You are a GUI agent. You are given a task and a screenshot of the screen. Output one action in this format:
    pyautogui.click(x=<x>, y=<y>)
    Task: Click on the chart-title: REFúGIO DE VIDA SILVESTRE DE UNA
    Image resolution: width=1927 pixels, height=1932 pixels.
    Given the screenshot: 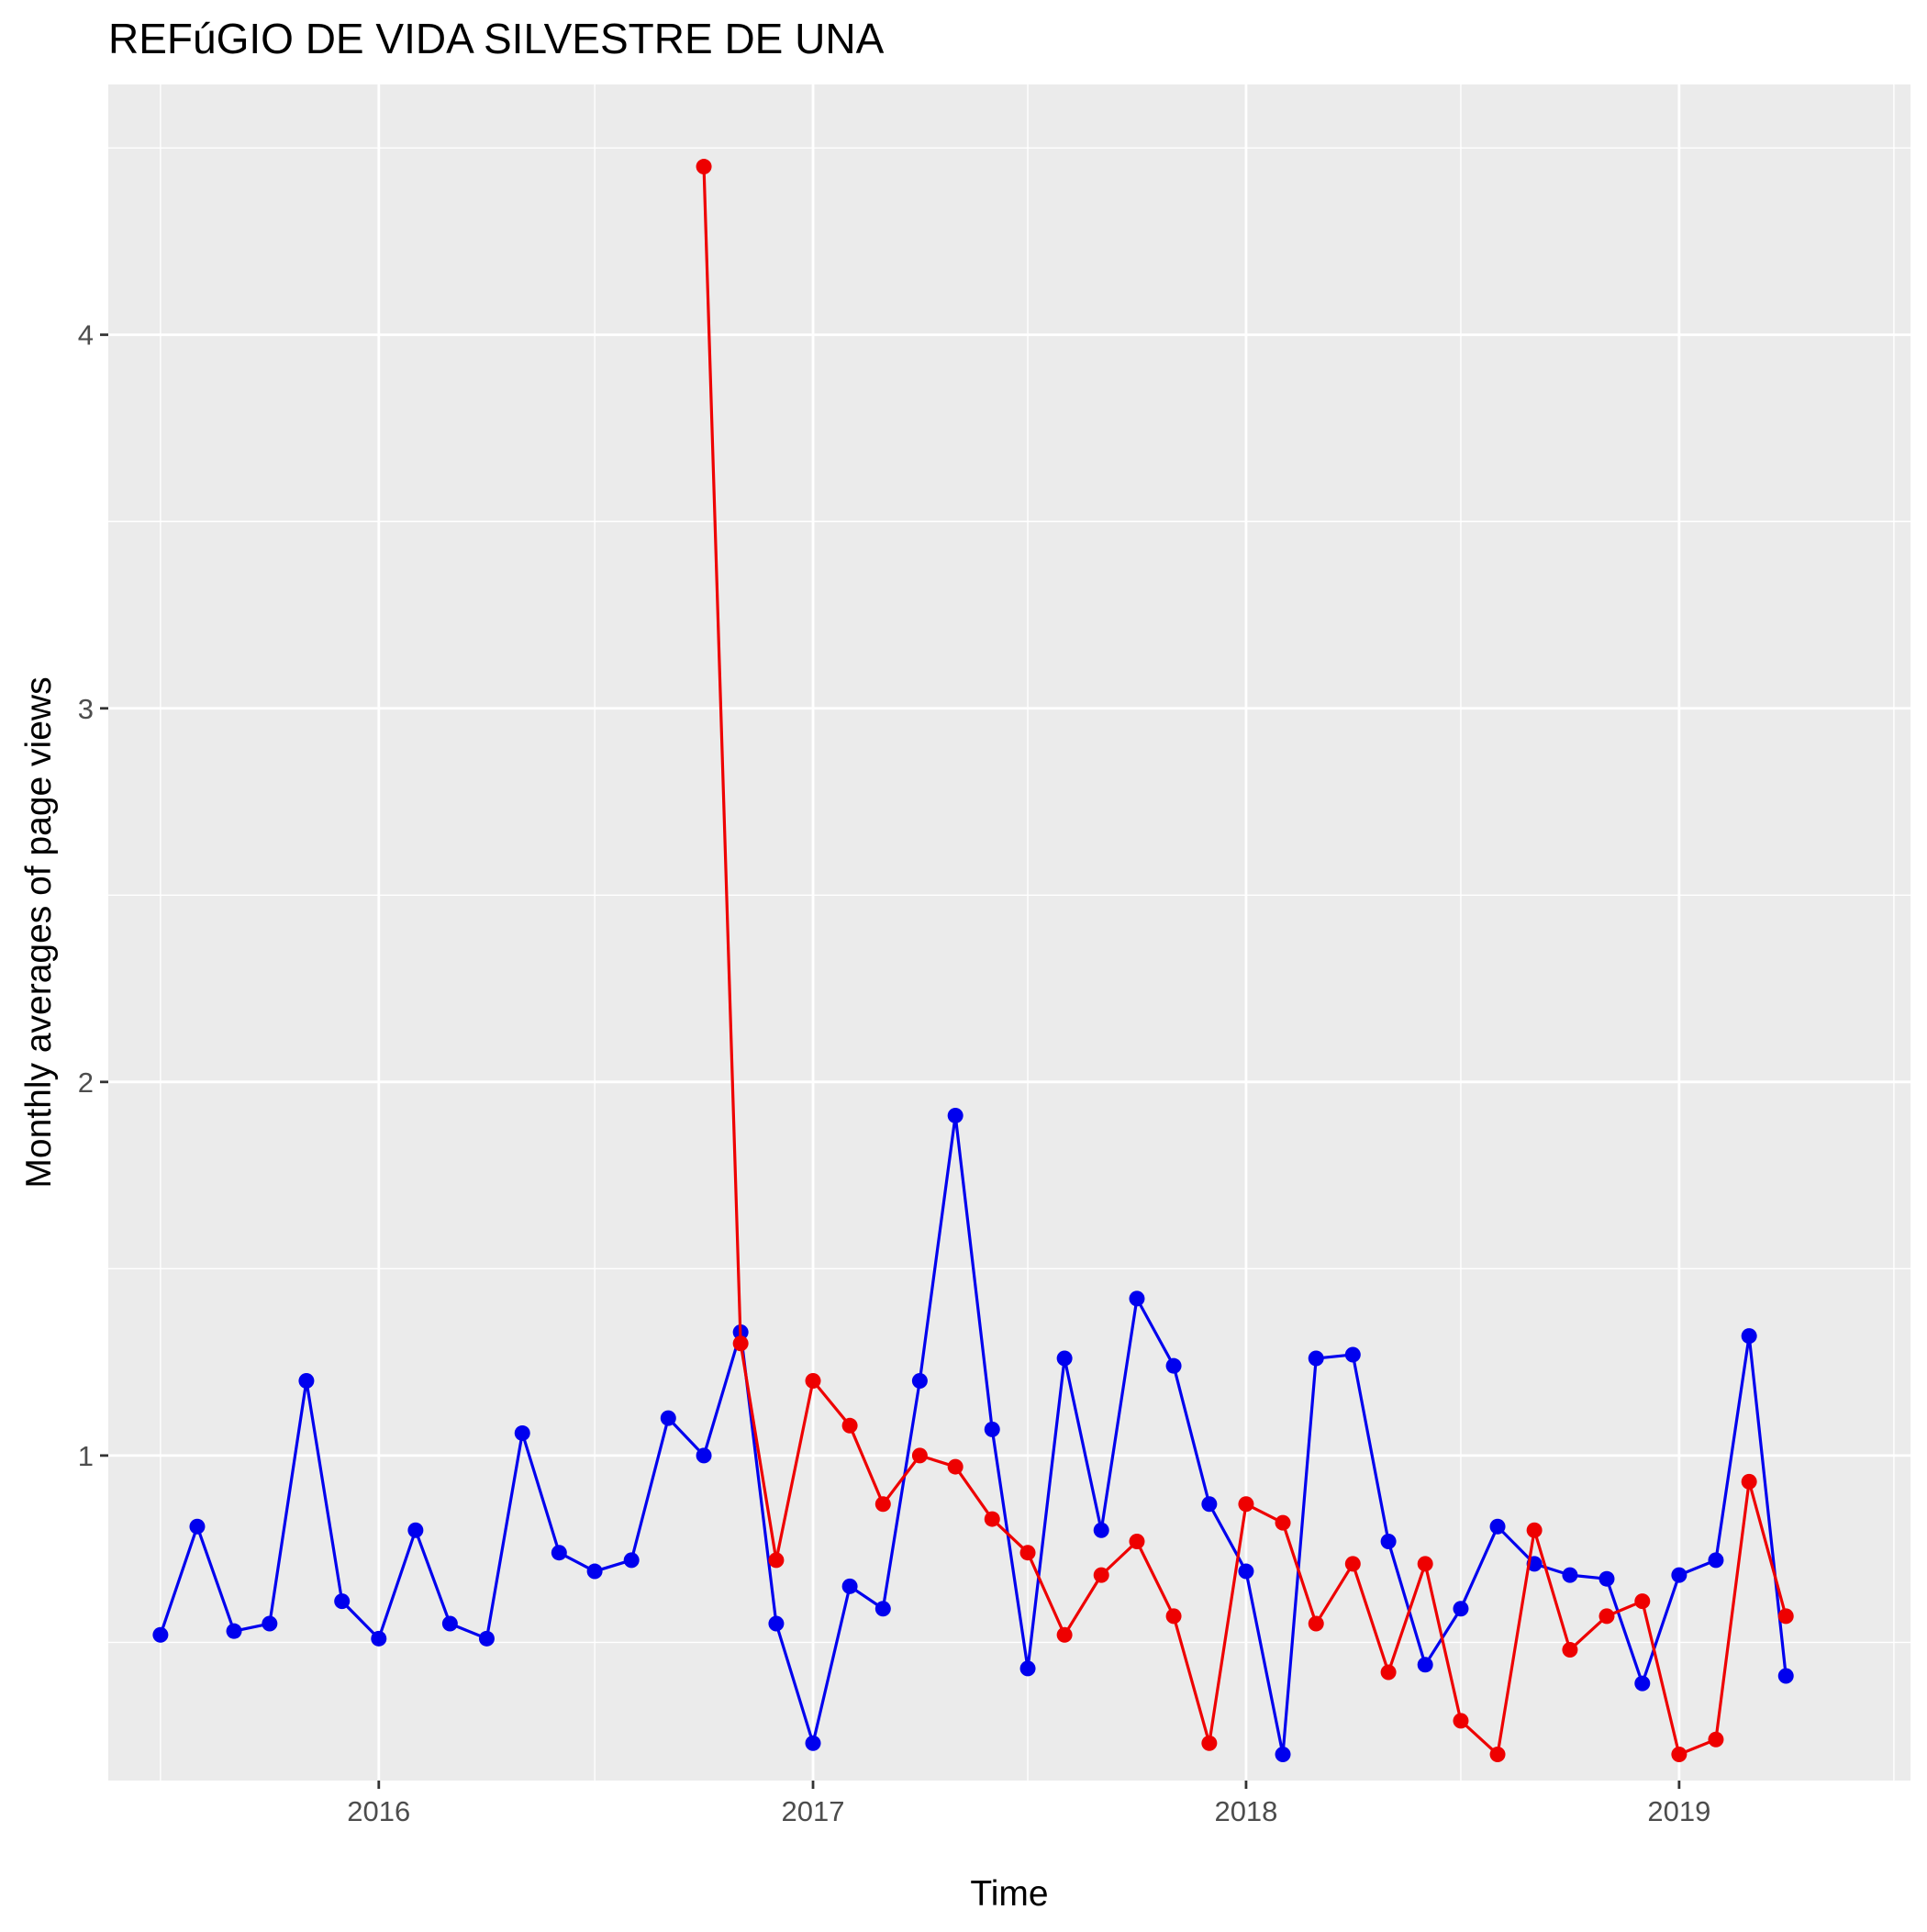 What is the action you would take?
    pyautogui.click(x=496, y=38)
    